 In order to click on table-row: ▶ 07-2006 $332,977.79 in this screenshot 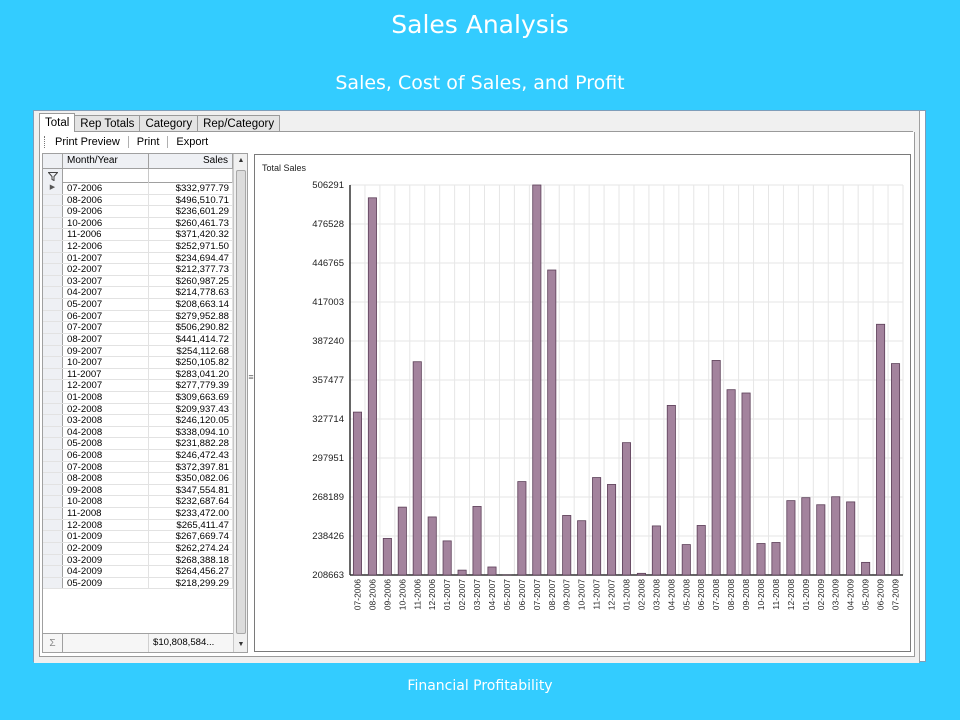, I will do `click(138, 189)`.